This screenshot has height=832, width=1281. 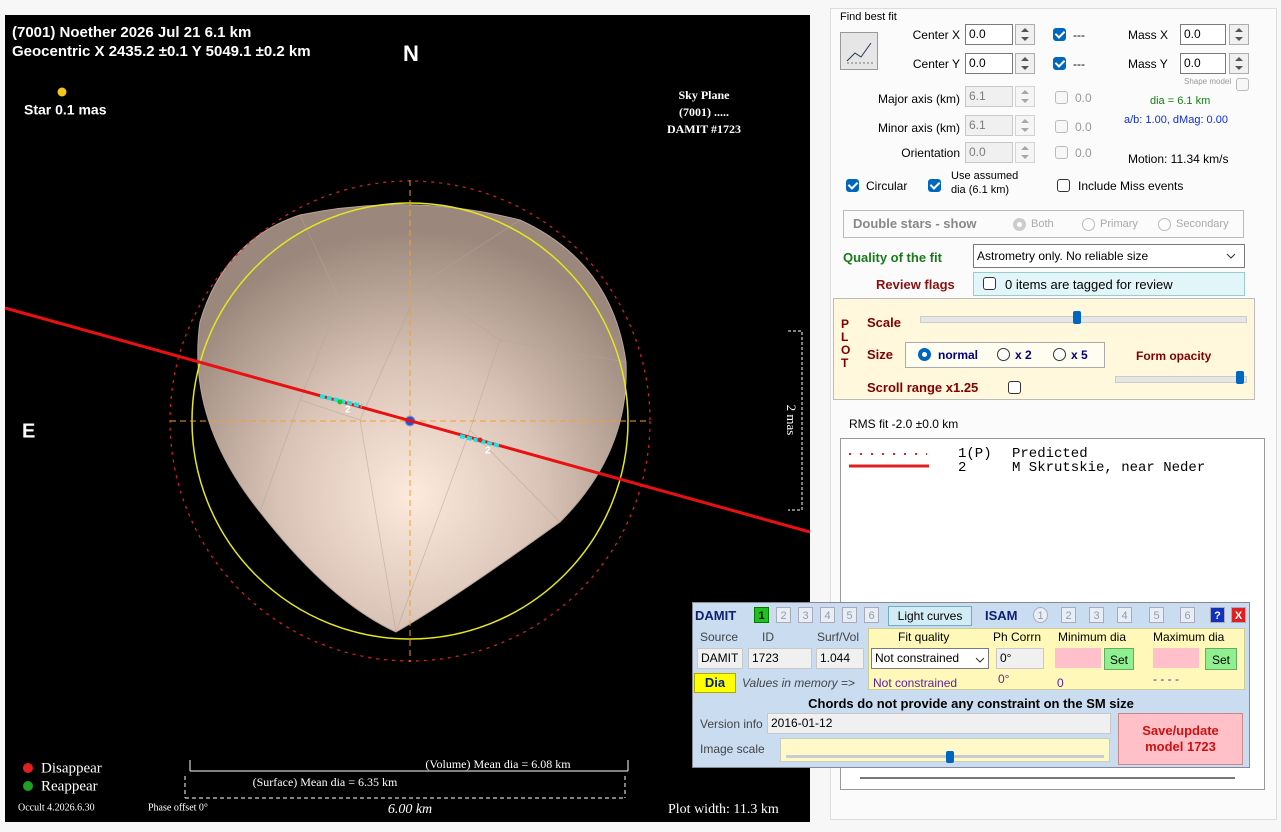 I want to click on surf-vol: 1.044, so click(x=840, y=658).